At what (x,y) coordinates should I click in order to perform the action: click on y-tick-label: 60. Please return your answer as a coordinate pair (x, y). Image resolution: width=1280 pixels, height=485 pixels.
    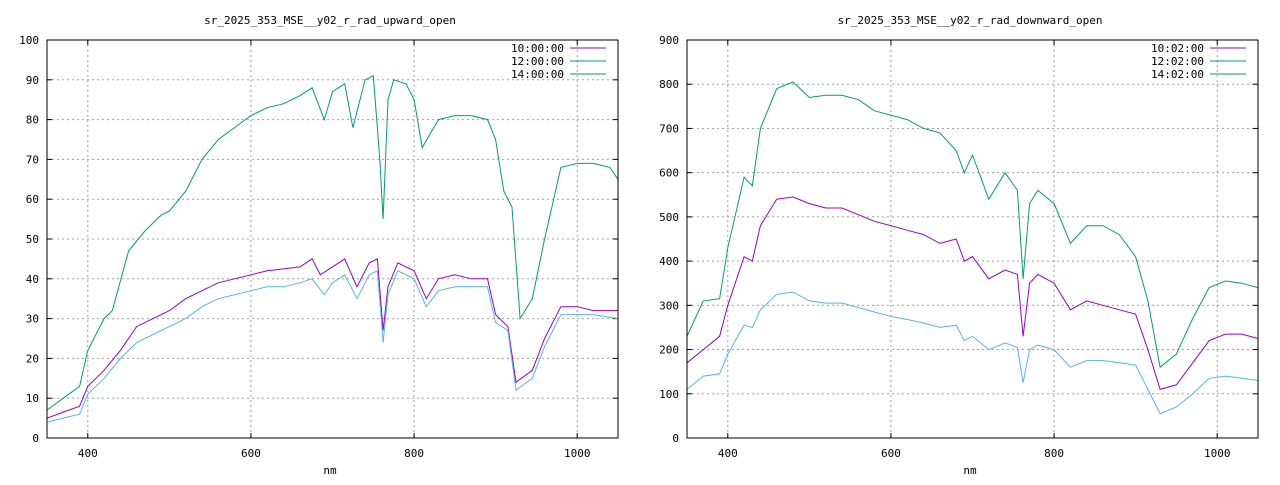
    Looking at the image, I should click on (32, 199).